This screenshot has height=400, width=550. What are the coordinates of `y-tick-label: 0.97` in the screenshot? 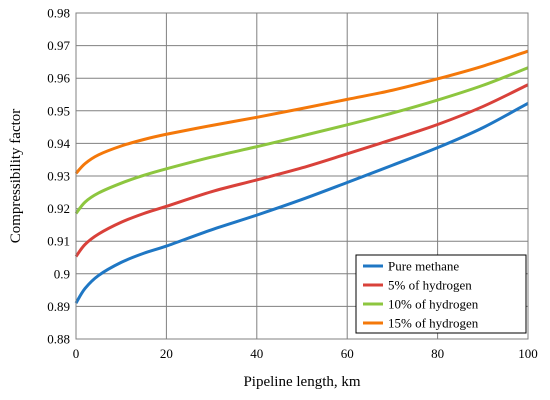 It's located at (58, 45).